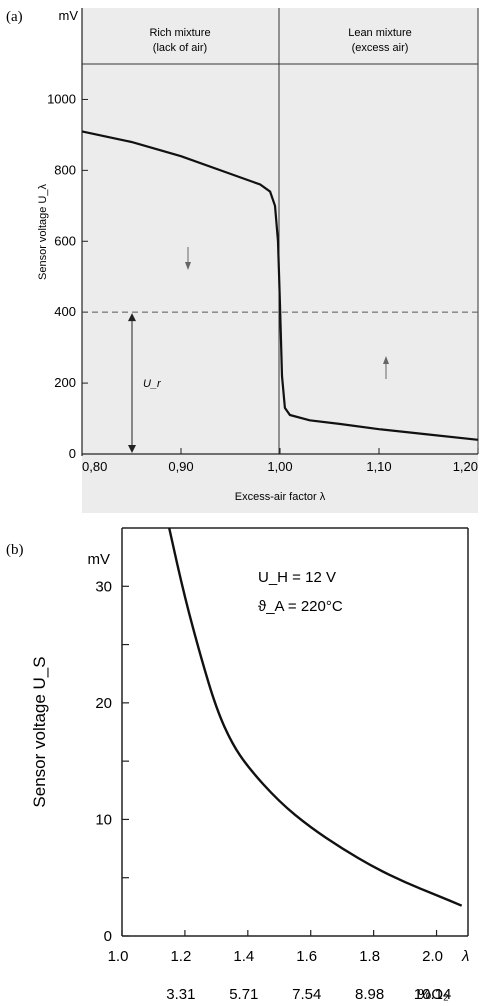  Describe the element at coordinates (152, 384) in the screenshot. I see `chart-a-ur-label: U_r` at that location.